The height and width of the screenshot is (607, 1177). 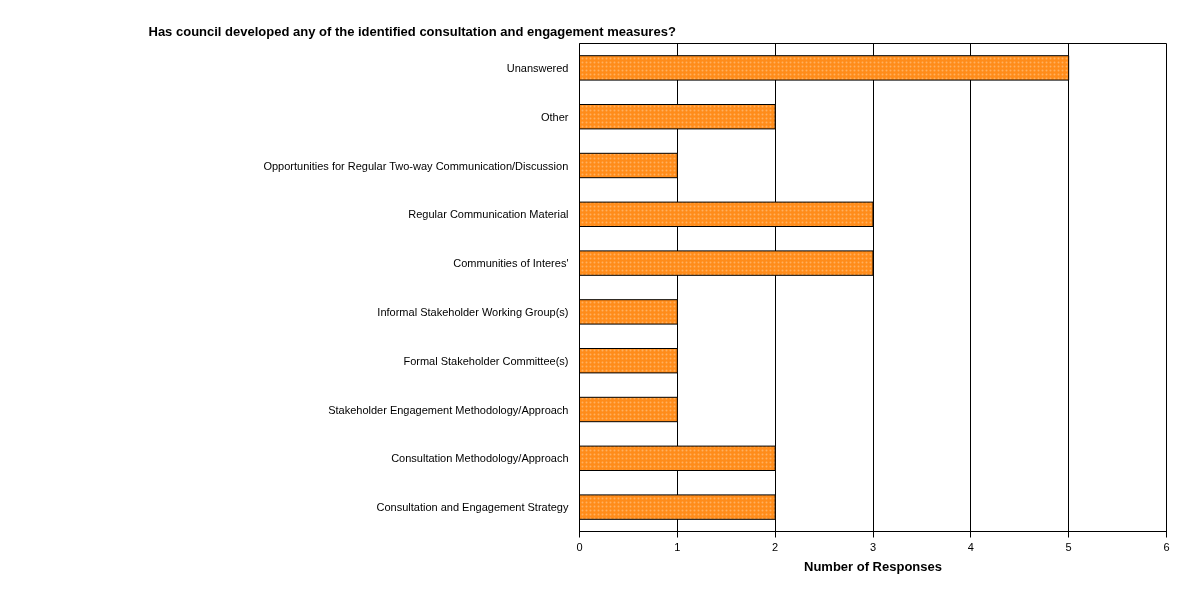 What do you see at coordinates (486, 360) in the screenshot?
I see `y-tick-label: Formal Stakeholder Committee(s)` at bounding box center [486, 360].